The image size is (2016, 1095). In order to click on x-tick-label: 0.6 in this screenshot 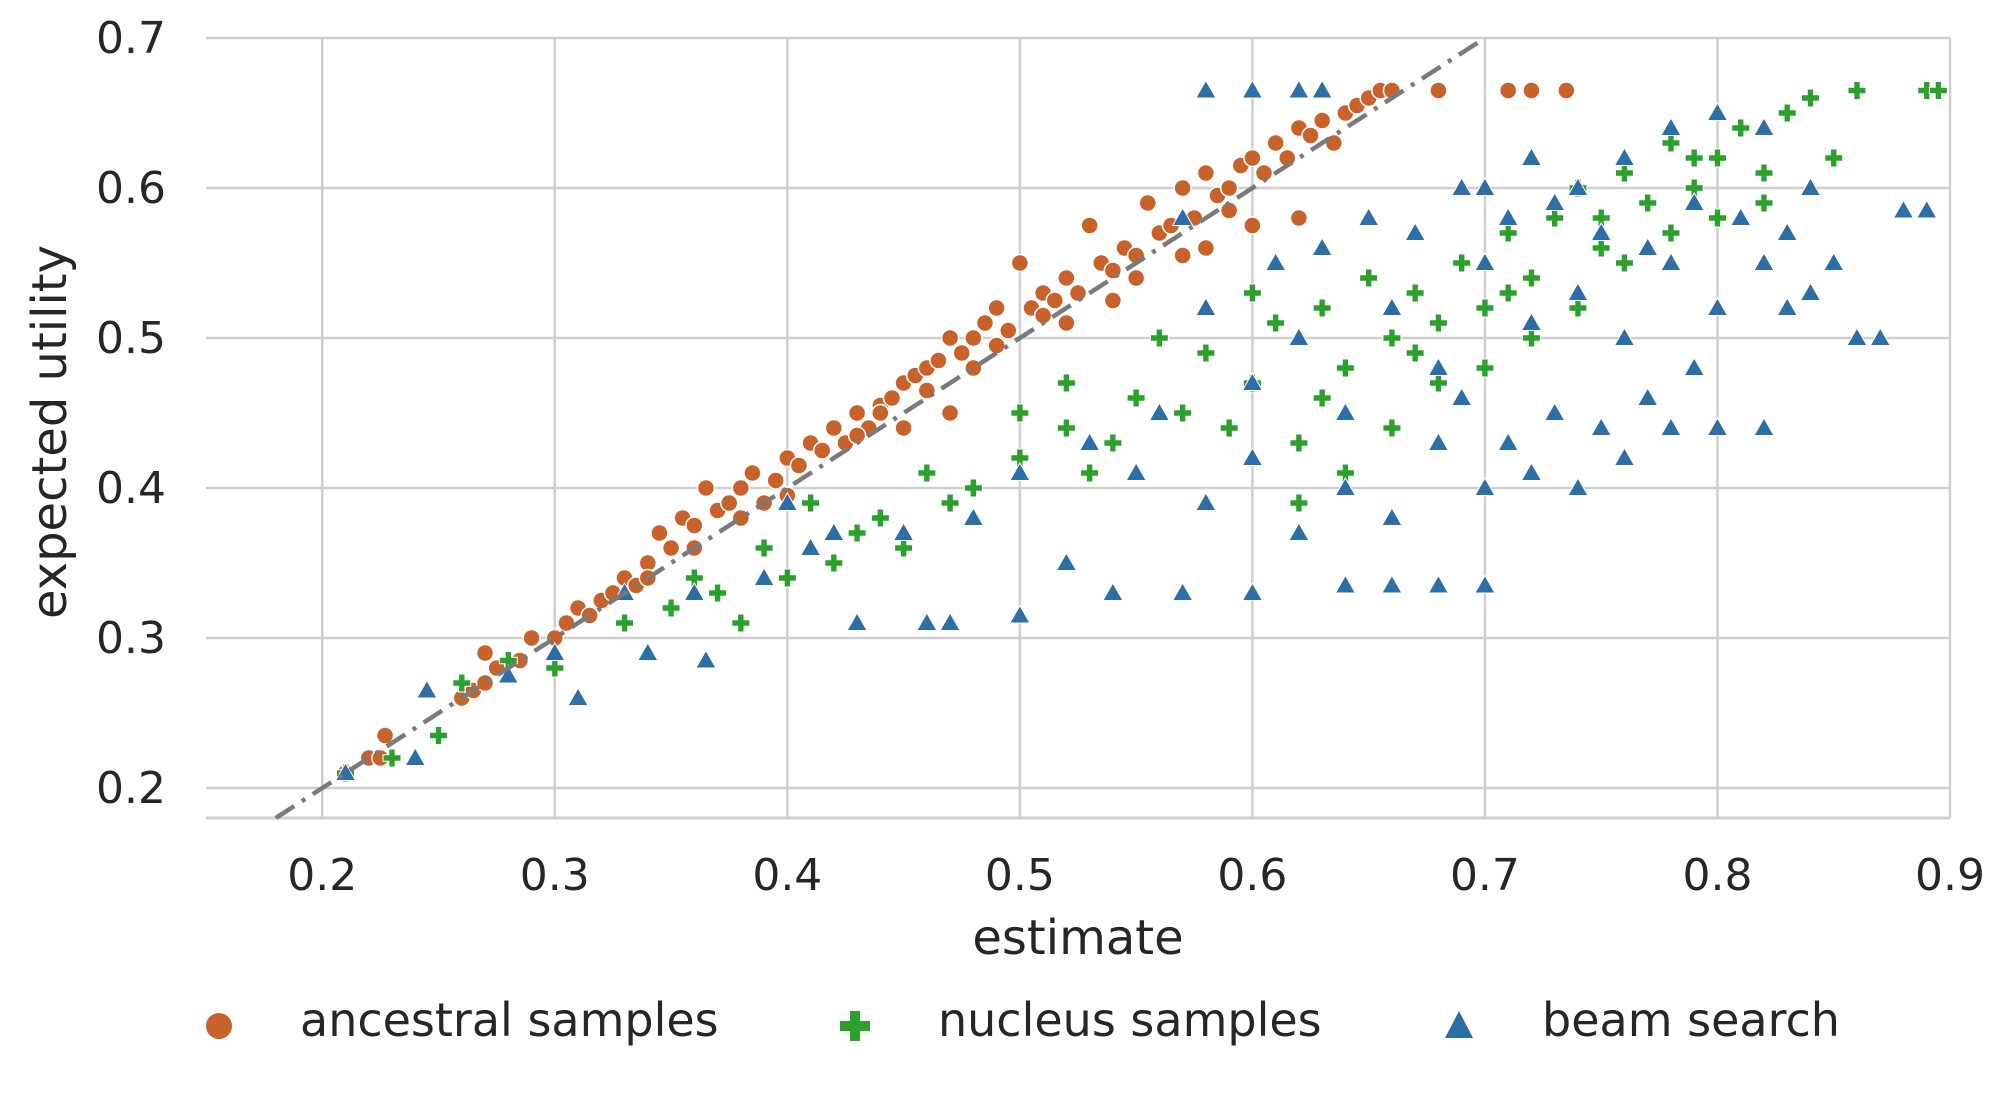, I will do `click(1252, 875)`.